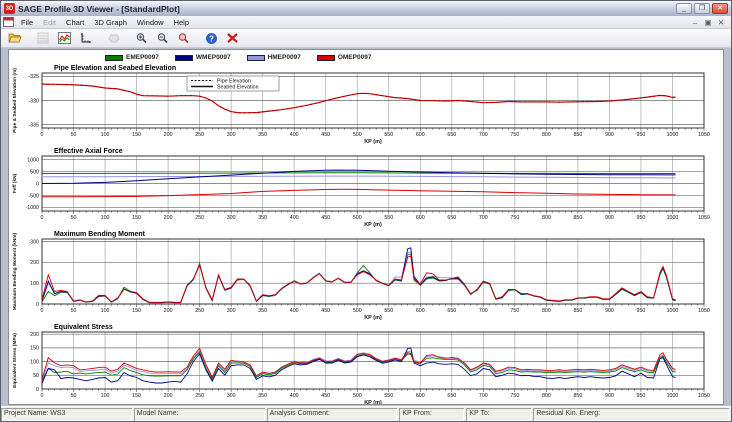 This screenshot has height=422, width=732. I want to click on legend-item-omep0097: OMEP0097, so click(343, 57).